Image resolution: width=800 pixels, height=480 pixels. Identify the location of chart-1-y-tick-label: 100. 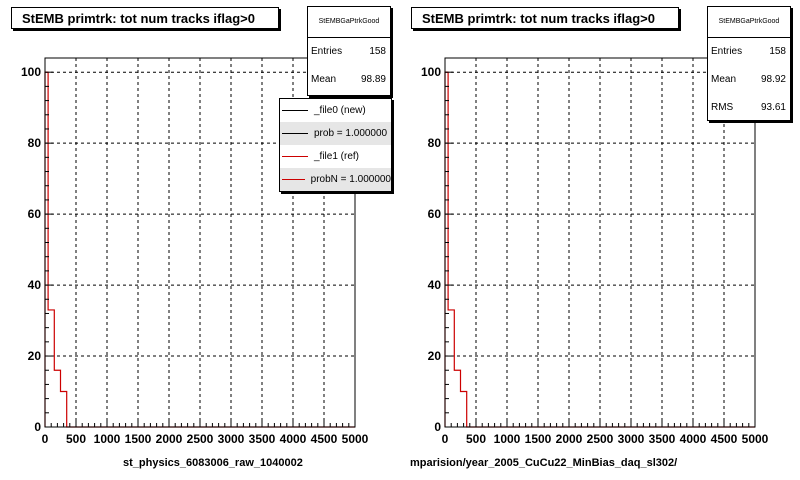
(31, 72).